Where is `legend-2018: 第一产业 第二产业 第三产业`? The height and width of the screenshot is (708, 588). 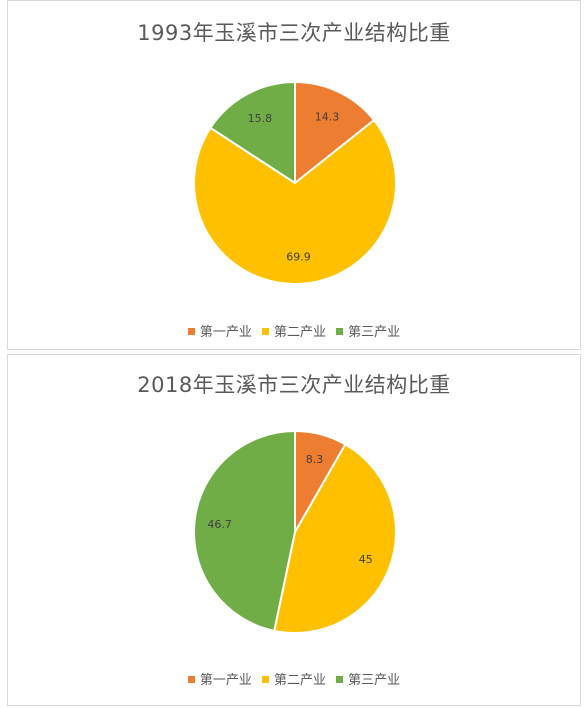
legend-2018: 第一产业 第二产业 第三产业 is located at coordinates (294, 678).